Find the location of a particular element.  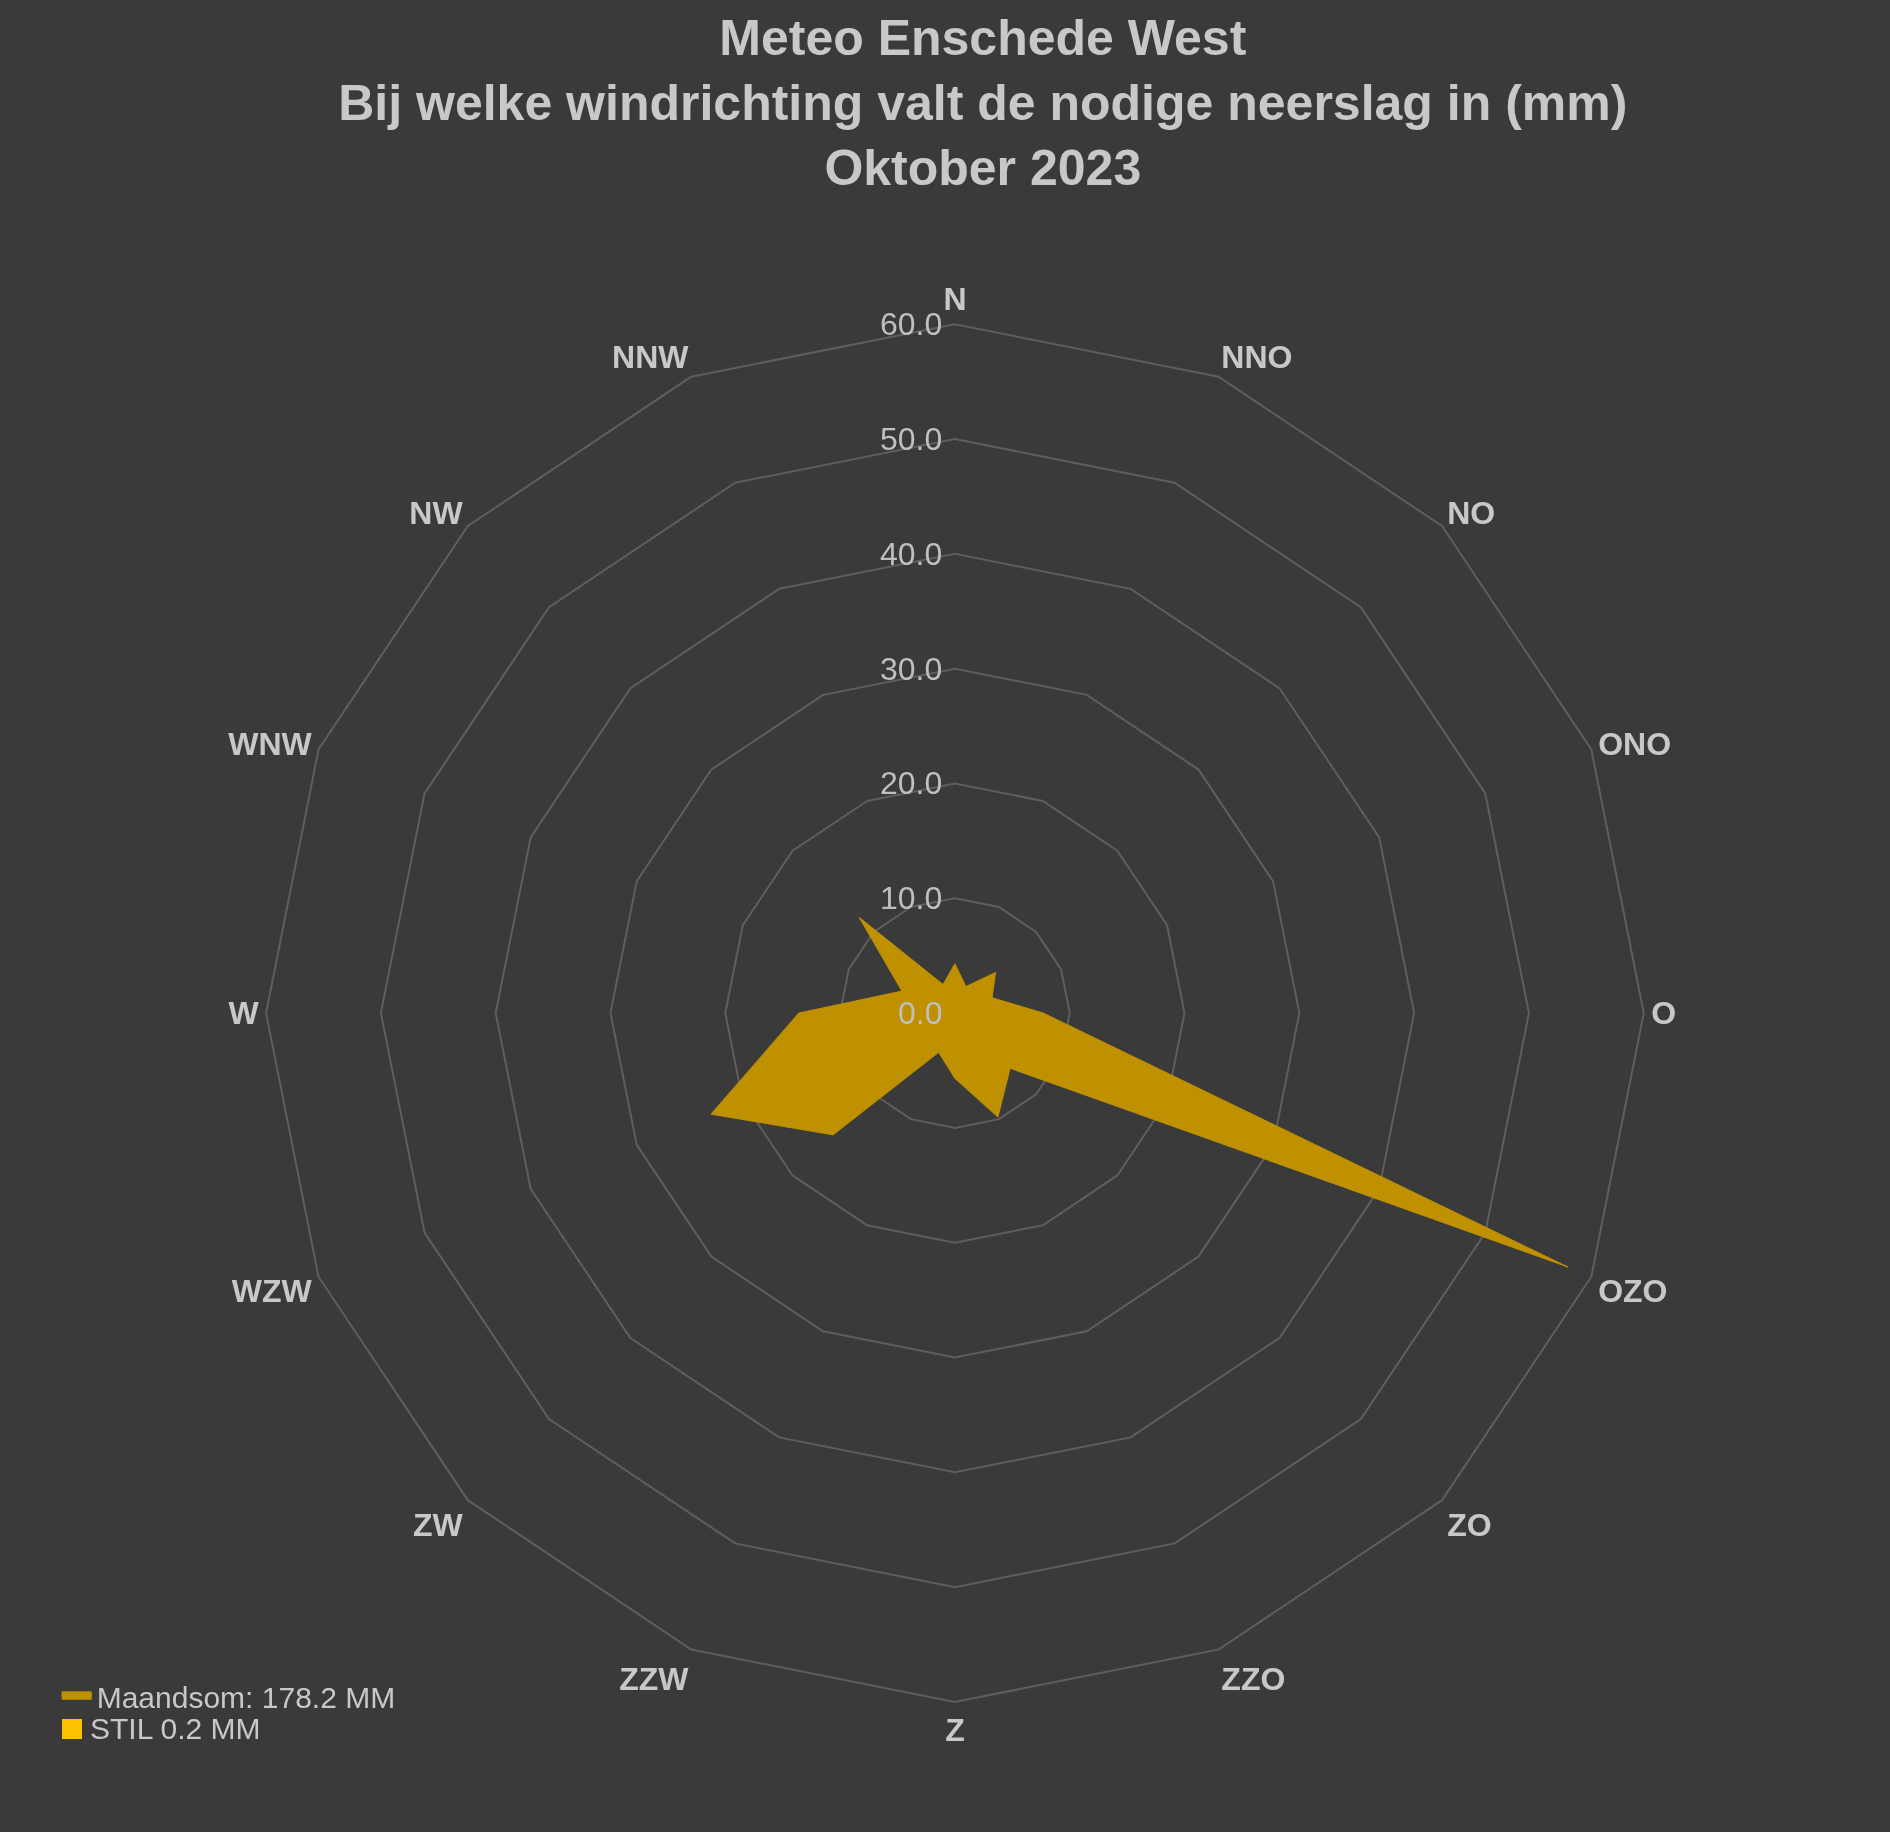

spoke-label: WZW is located at coordinates (272, 1291).